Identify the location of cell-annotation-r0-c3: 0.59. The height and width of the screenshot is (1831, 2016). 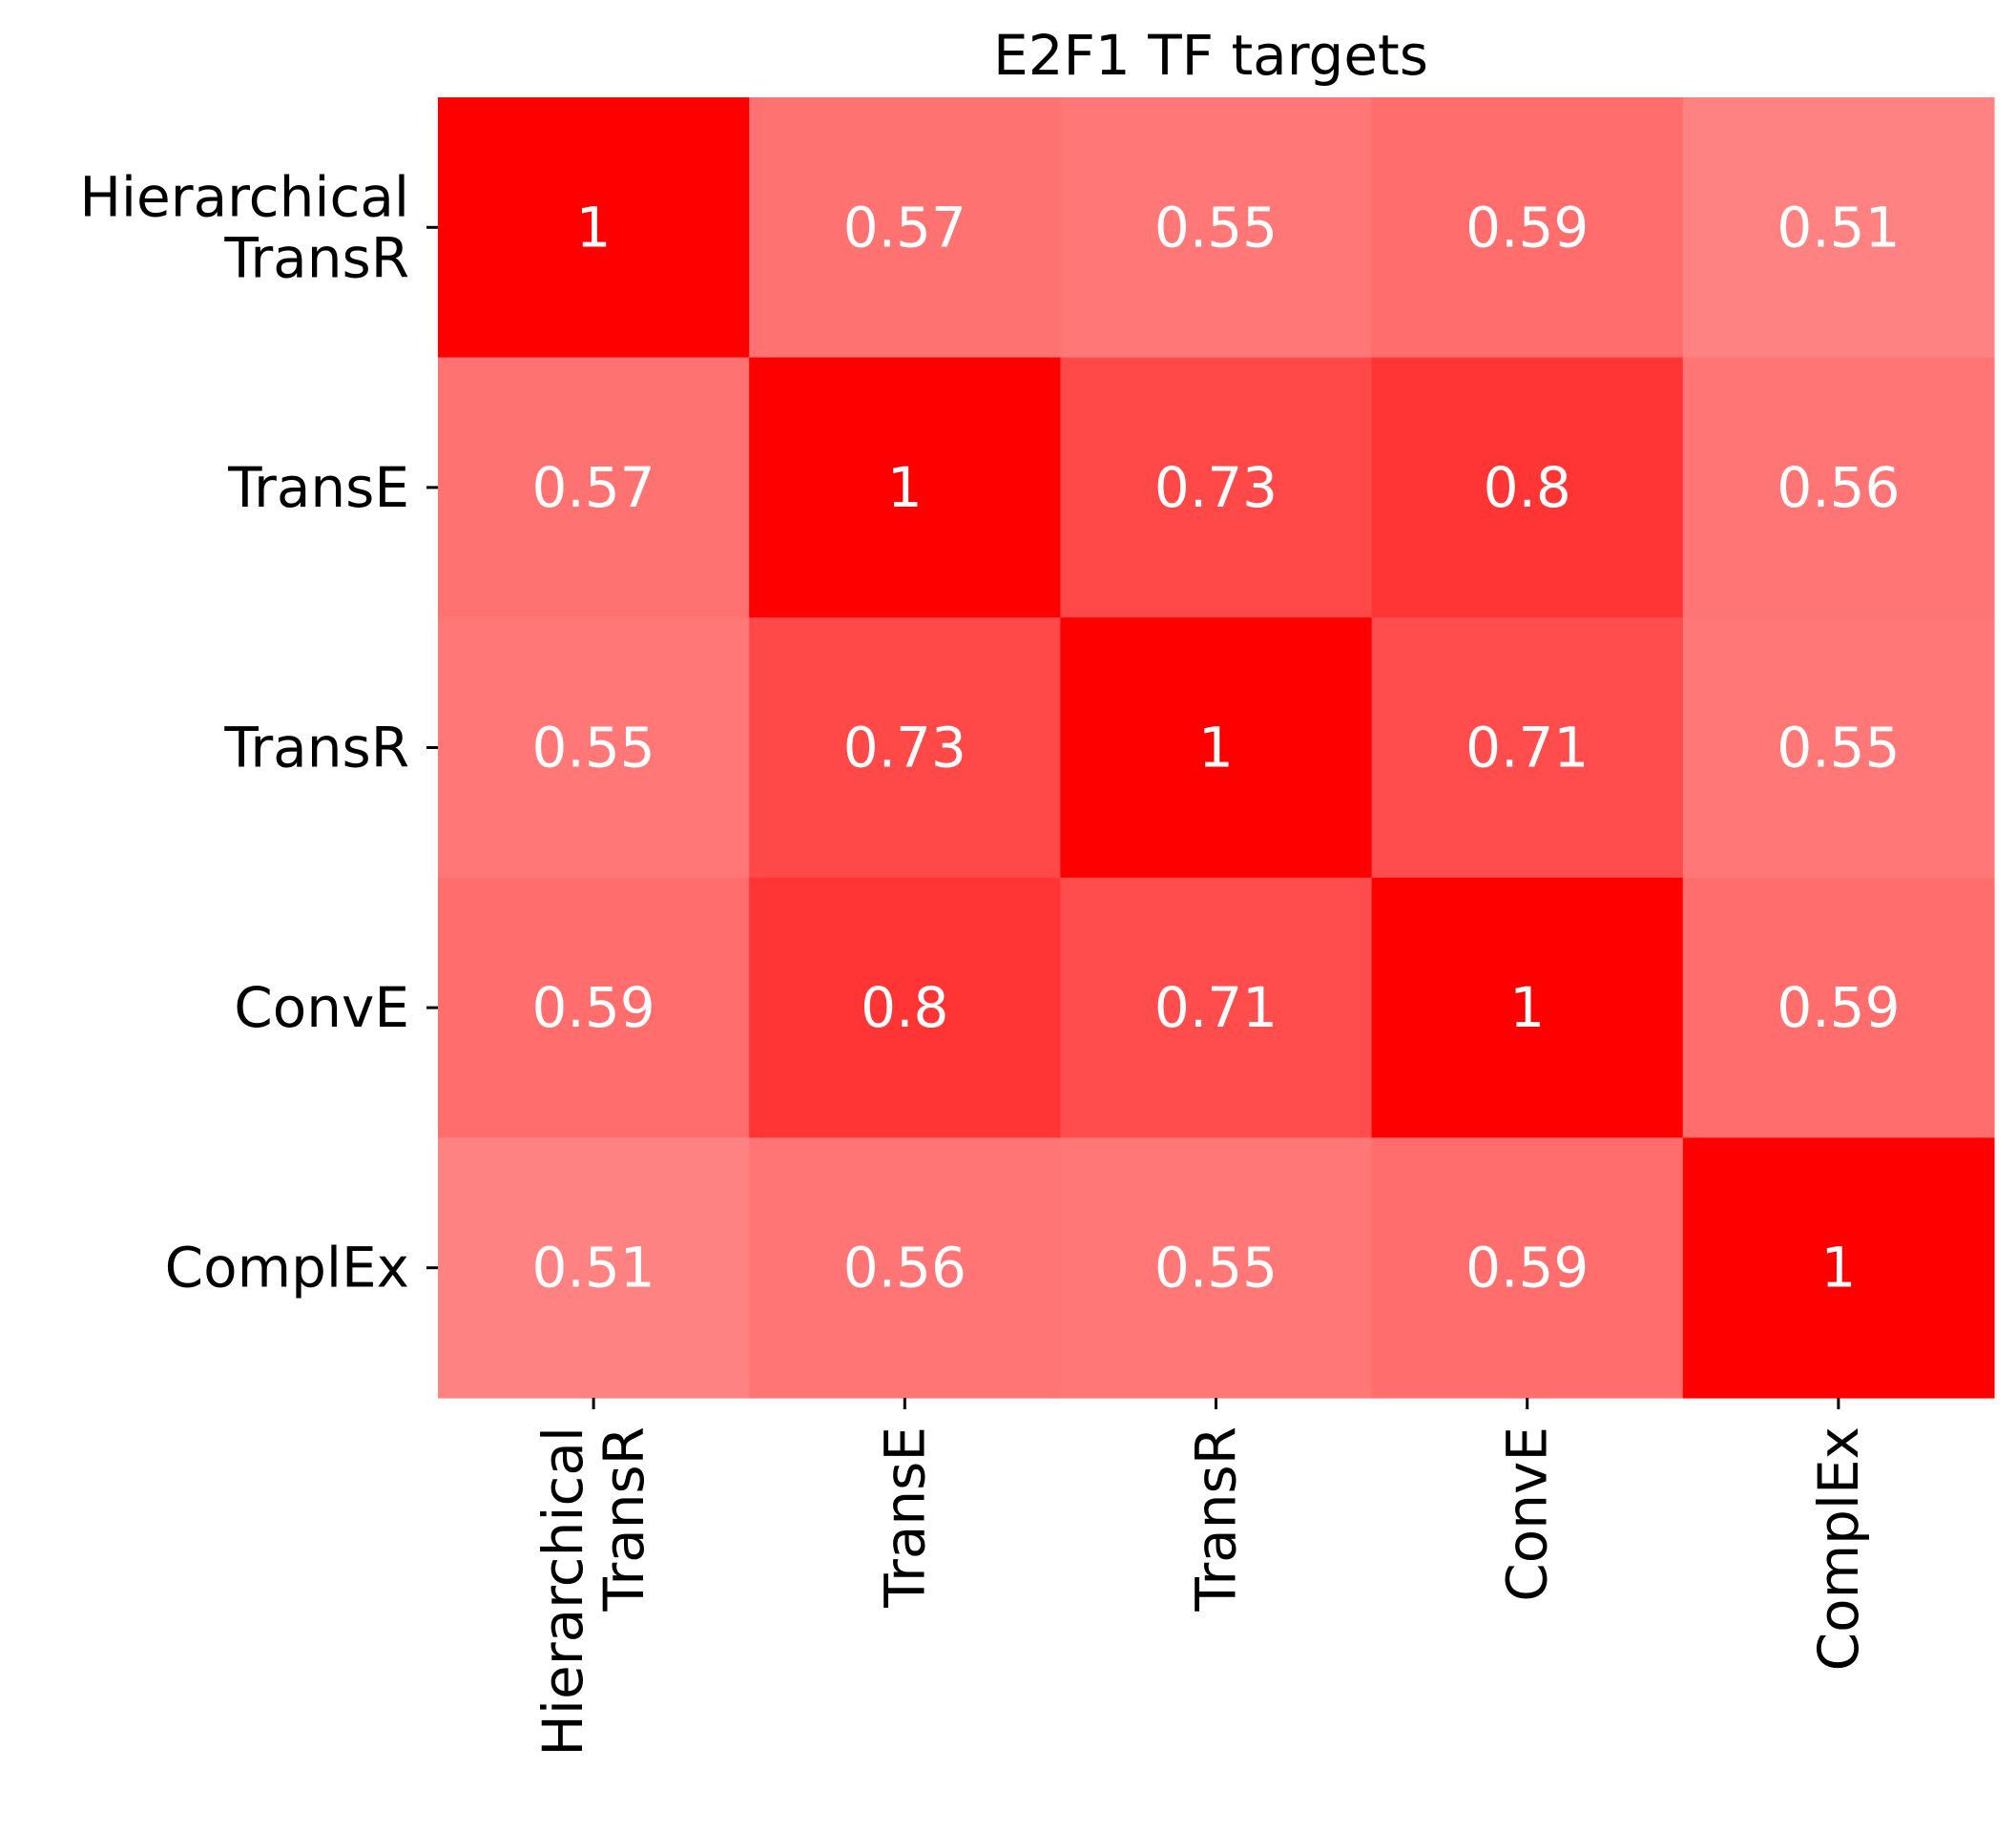
(1527, 227).